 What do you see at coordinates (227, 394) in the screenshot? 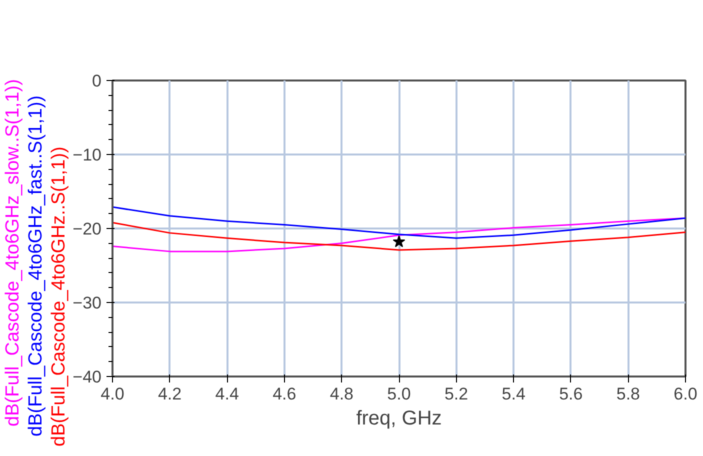
I see `x-tick-label: 4.4` at bounding box center [227, 394].